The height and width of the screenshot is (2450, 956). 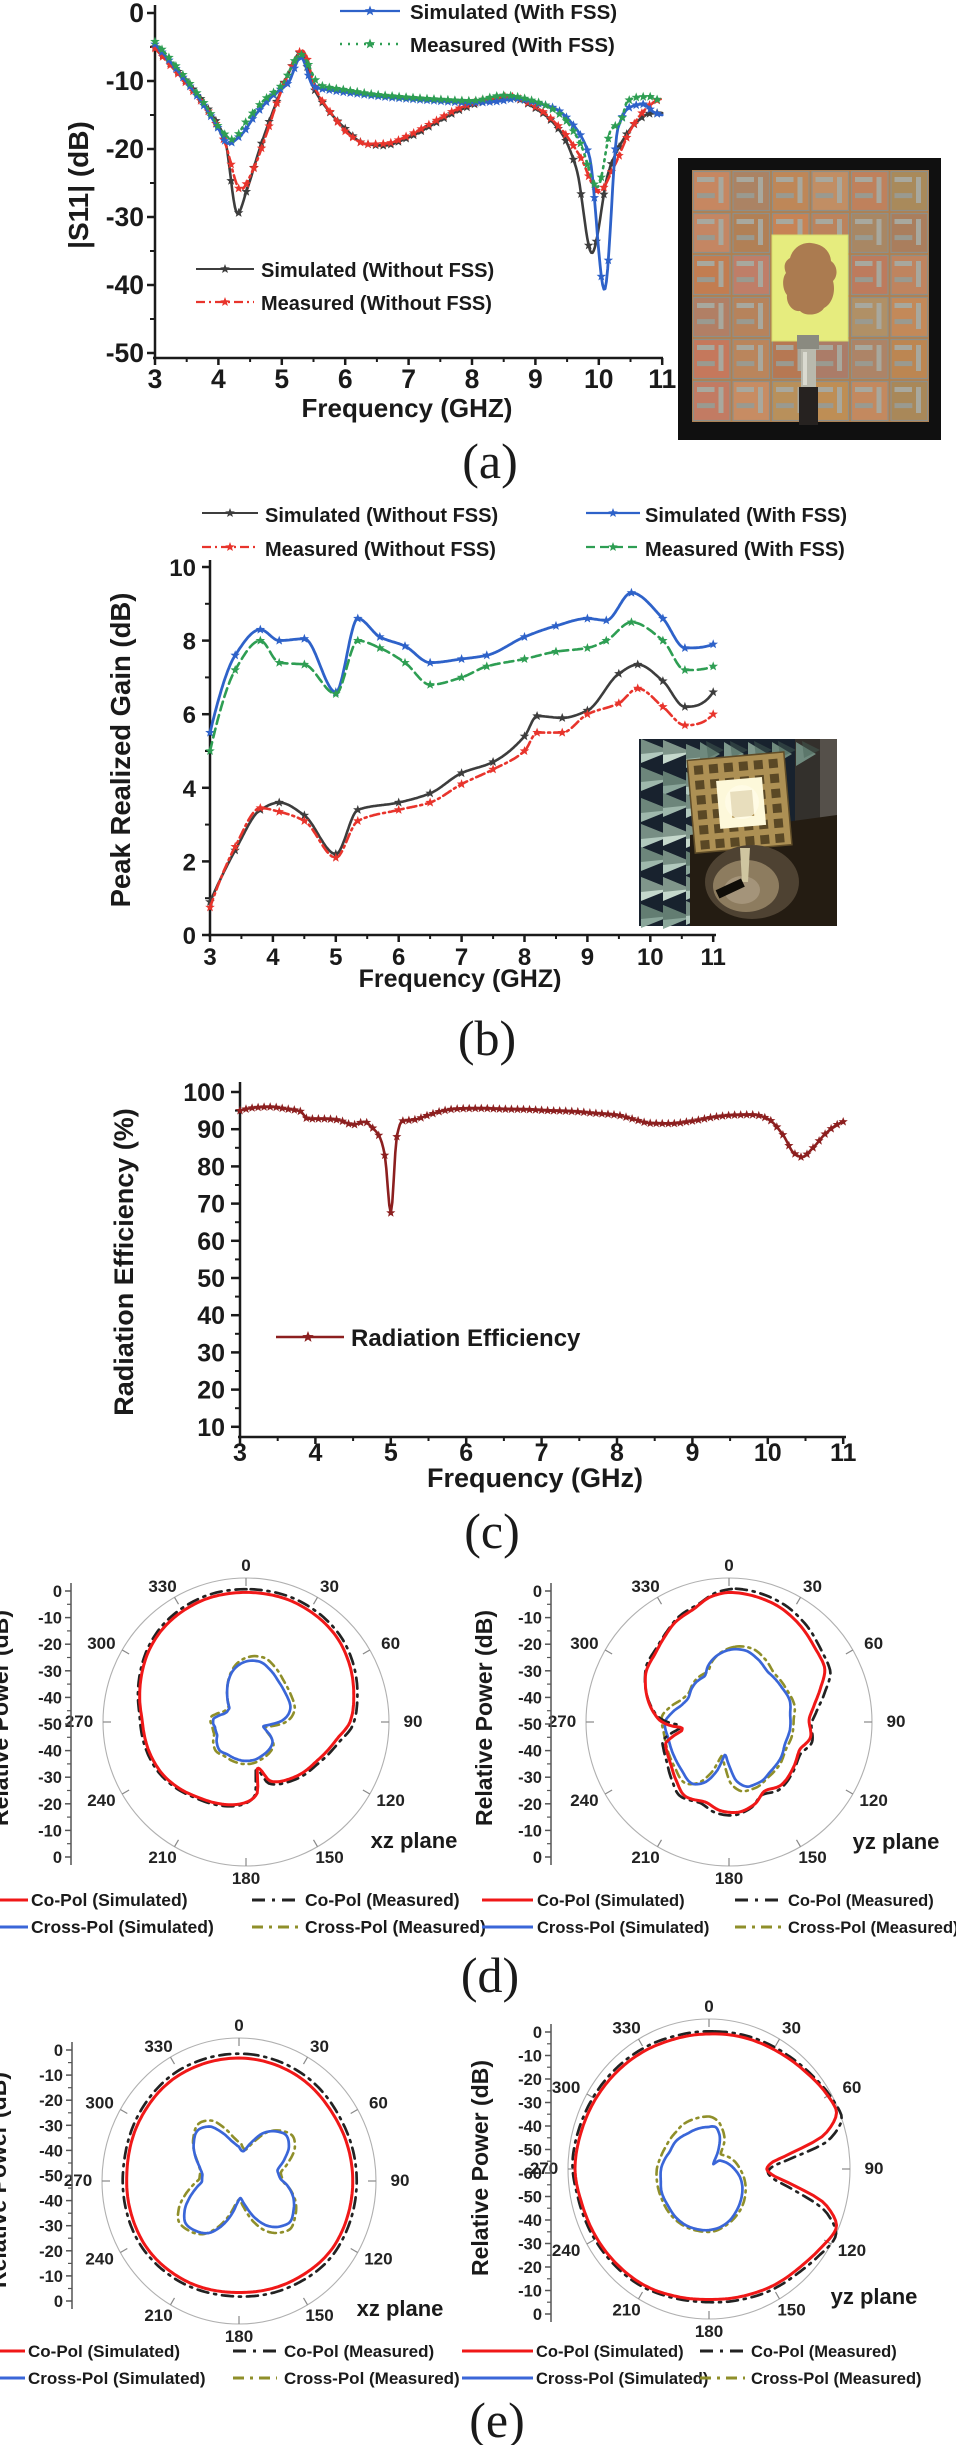 I want to click on svg-text: 100, so click(x=204, y=1093).